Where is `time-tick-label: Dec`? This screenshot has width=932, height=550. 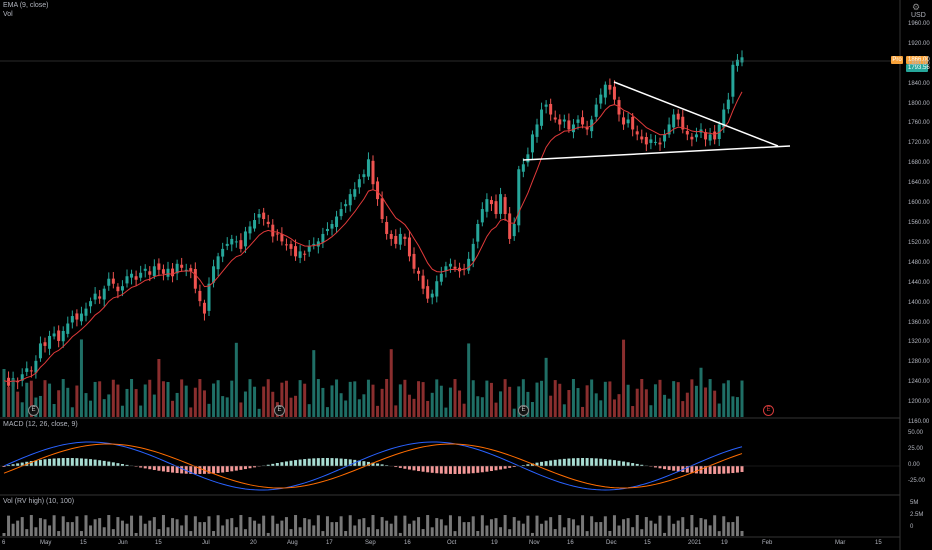
time-tick-label: Dec is located at coordinates (611, 543).